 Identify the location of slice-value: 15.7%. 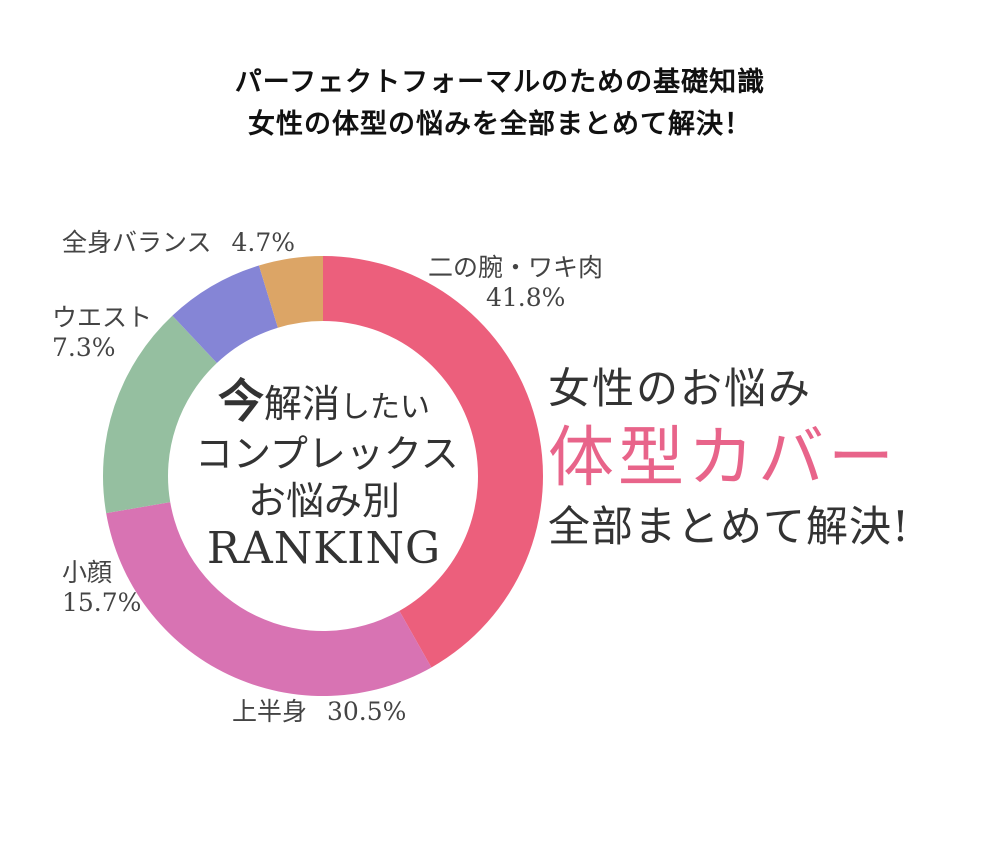
(102, 602).